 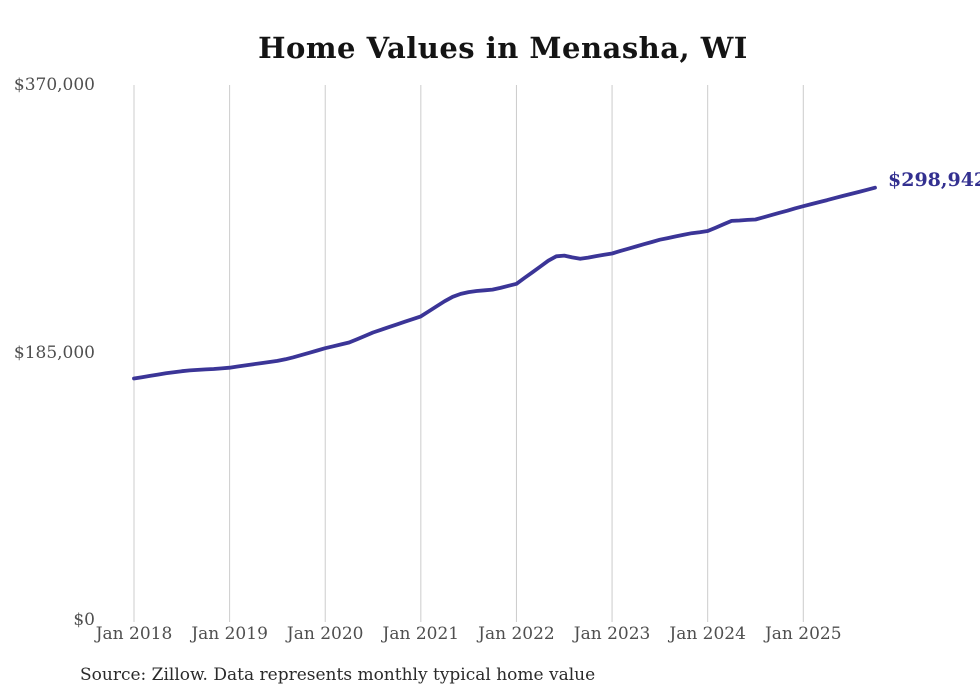 What do you see at coordinates (325, 634) in the screenshot?
I see `x-tick-label: Jan 2020` at bounding box center [325, 634].